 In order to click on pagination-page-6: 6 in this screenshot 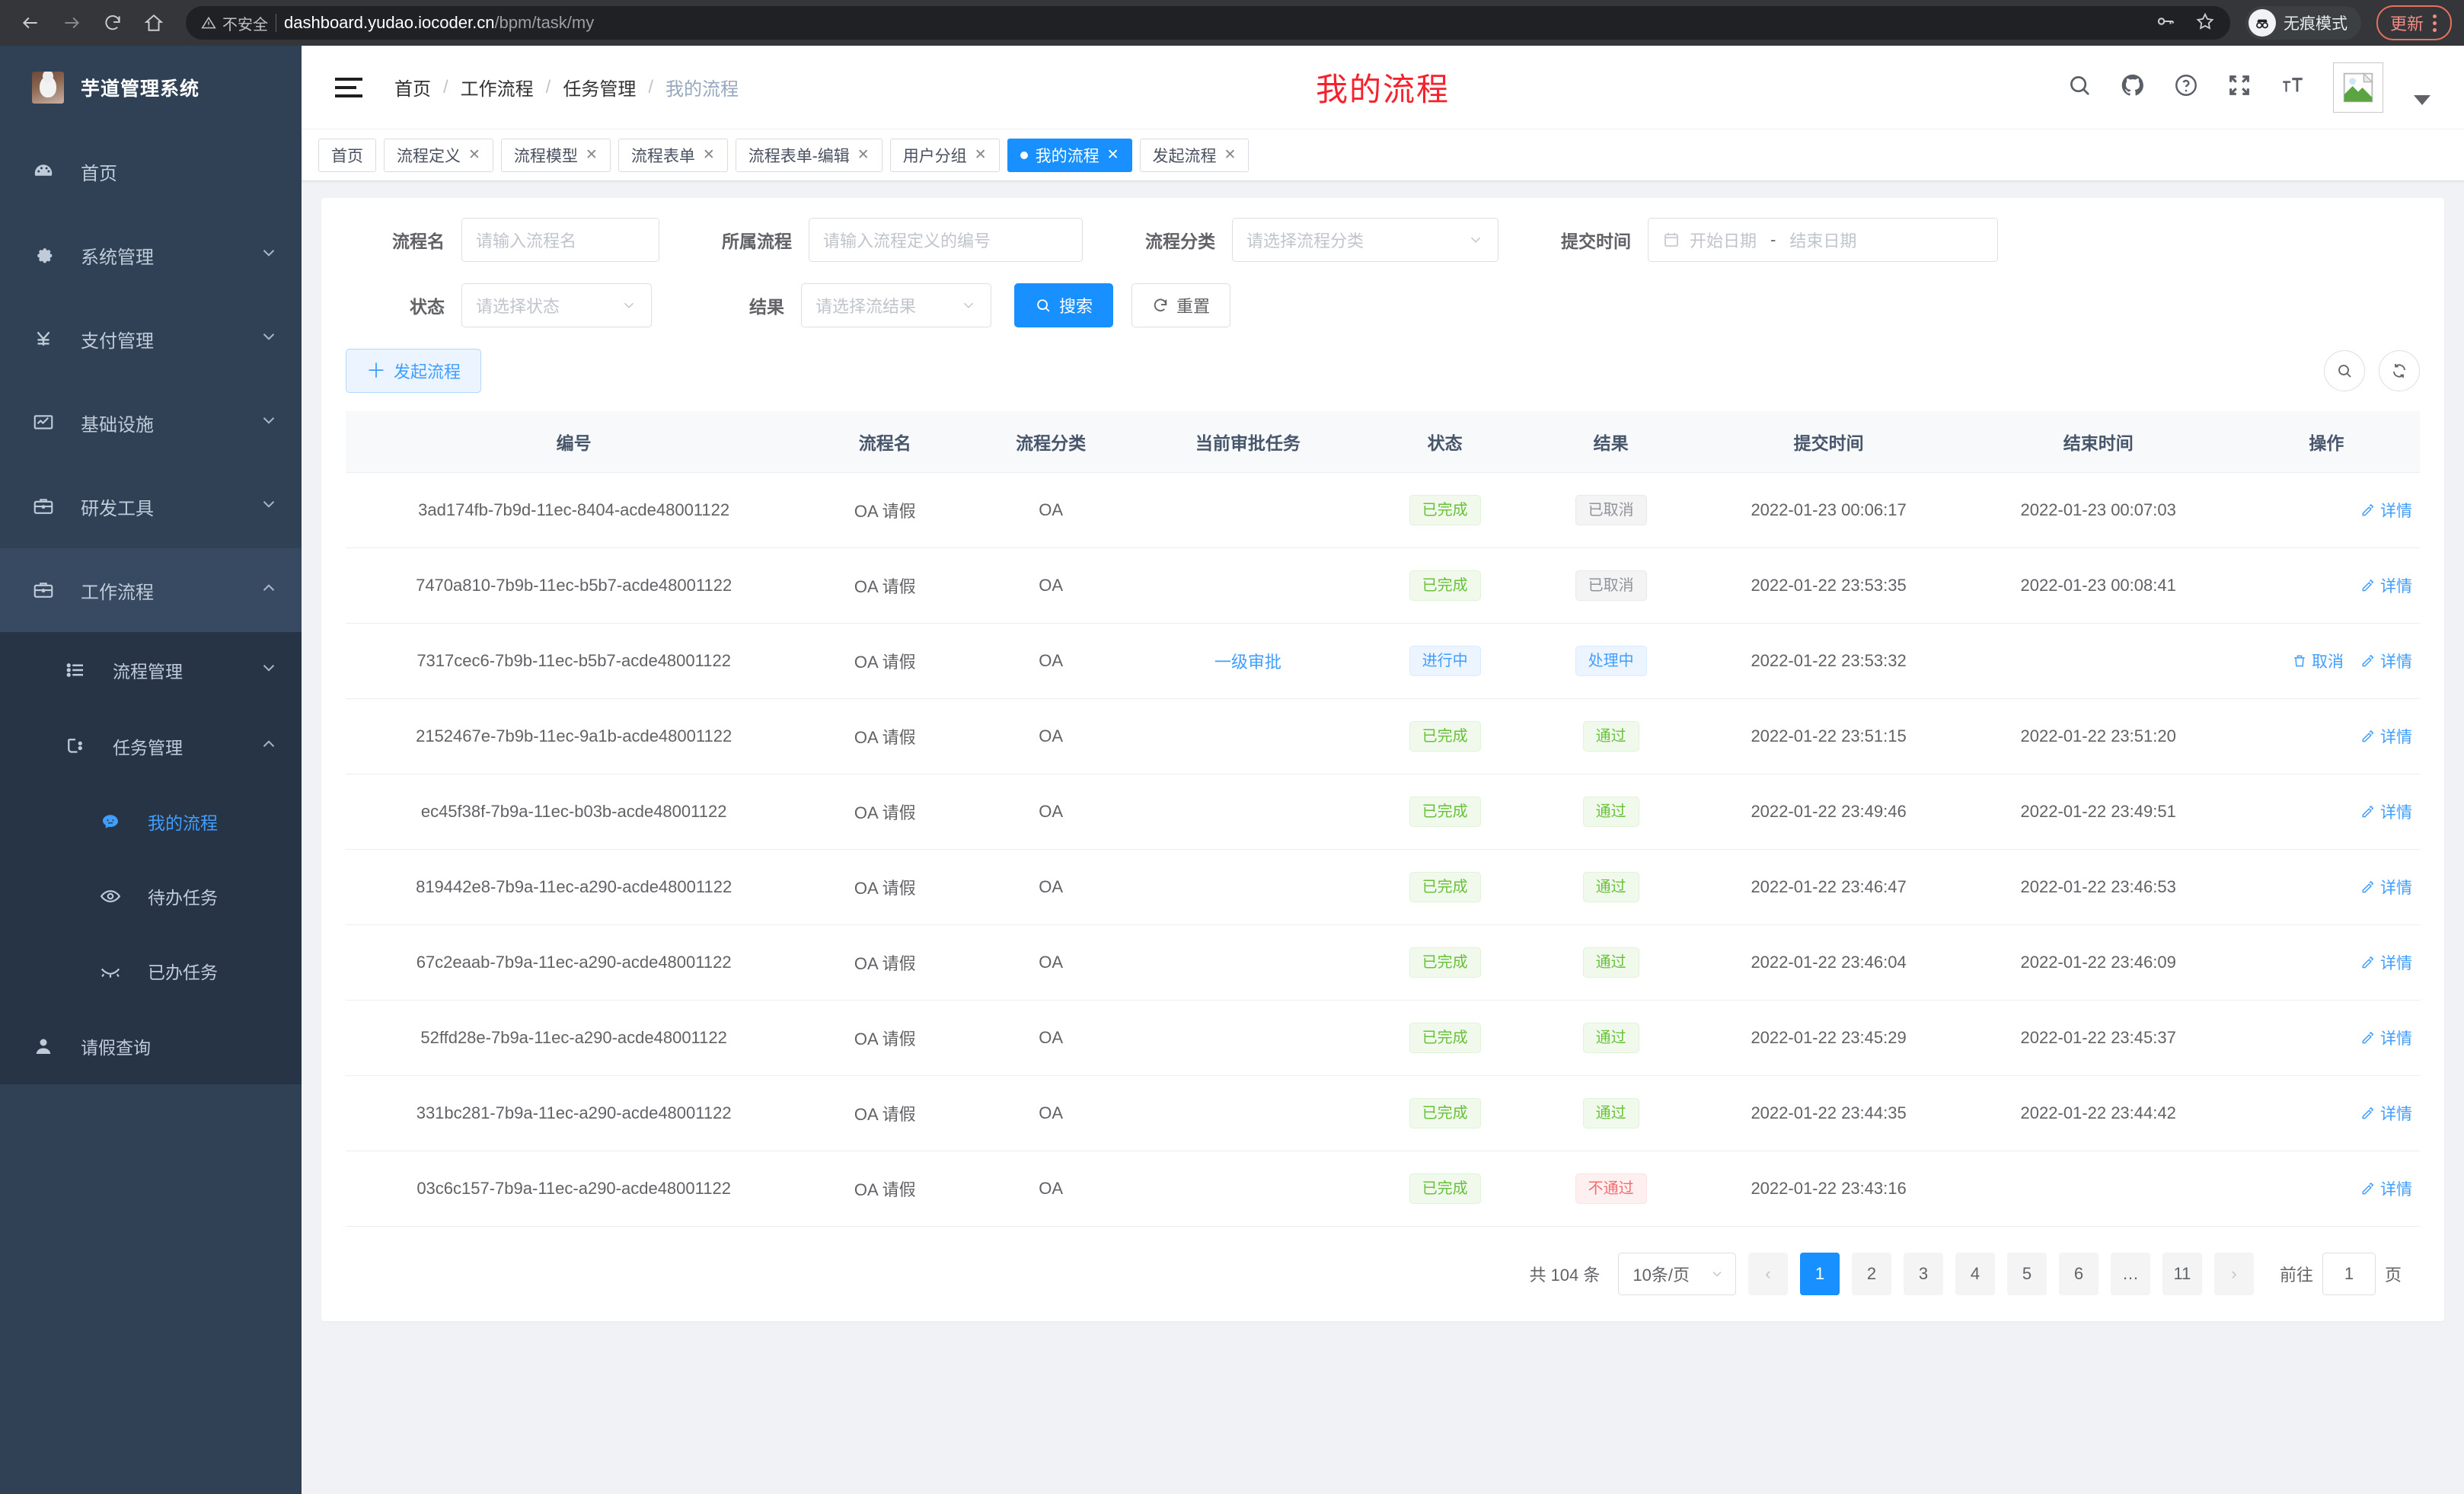, I will do `click(2078, 1273)`.